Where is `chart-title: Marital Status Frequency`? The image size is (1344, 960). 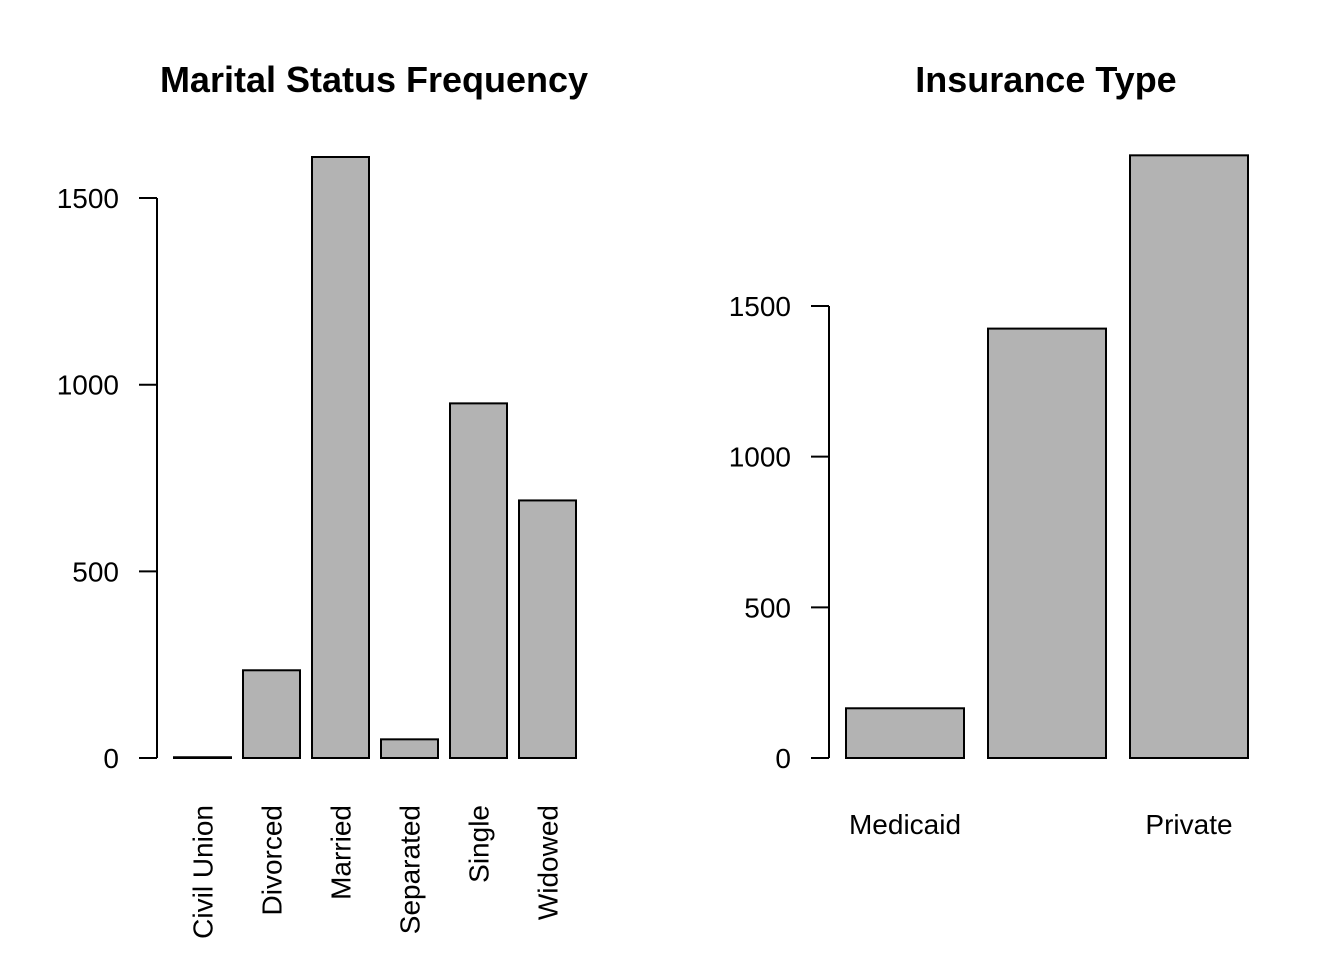 chart-title: Marital Status Frequency is located at coordinates (374, 79).